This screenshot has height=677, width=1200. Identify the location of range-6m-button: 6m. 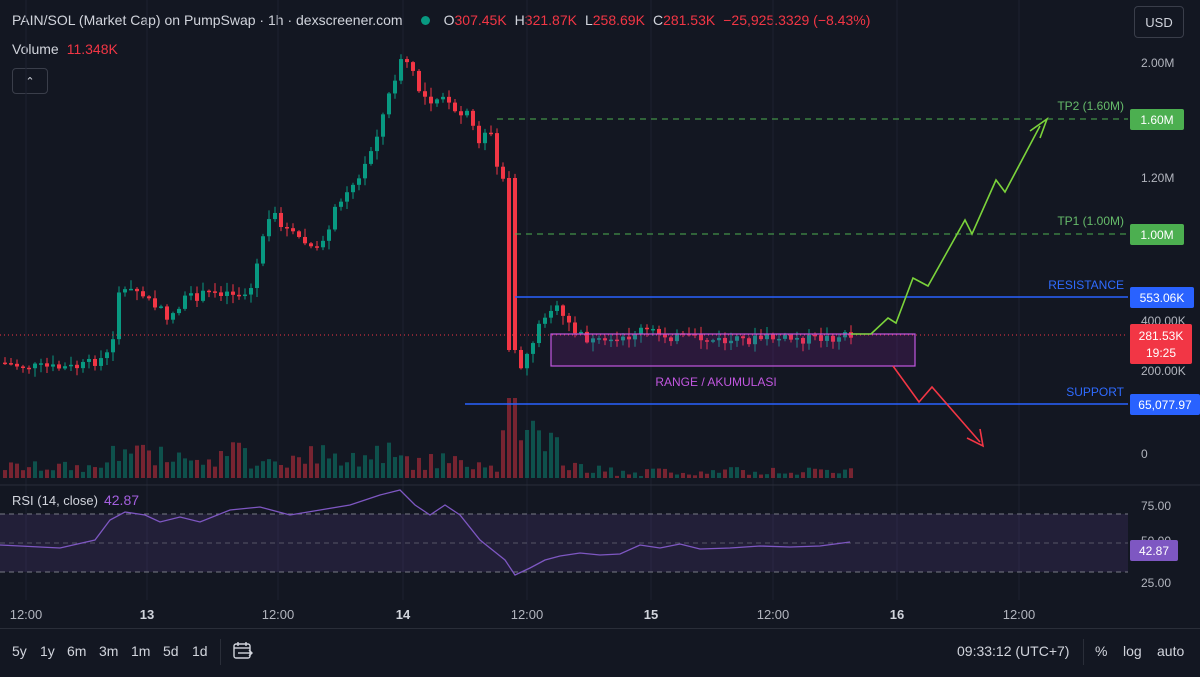
(77, 651).